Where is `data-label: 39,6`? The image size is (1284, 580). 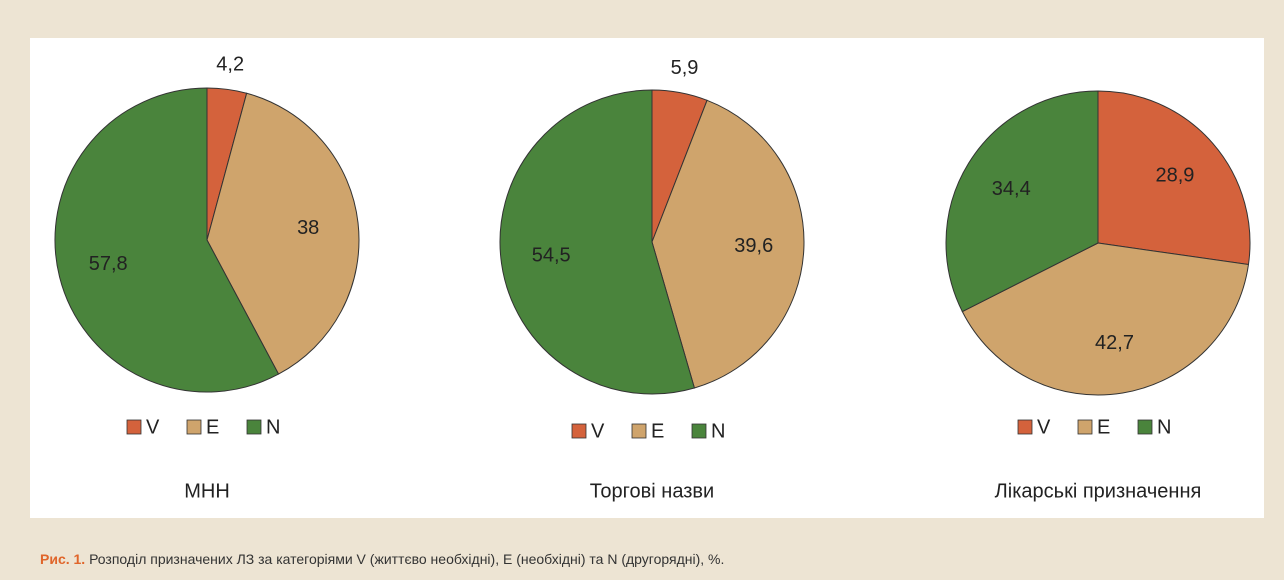
data-label: 39,6 is located at coordinates (753, 246).